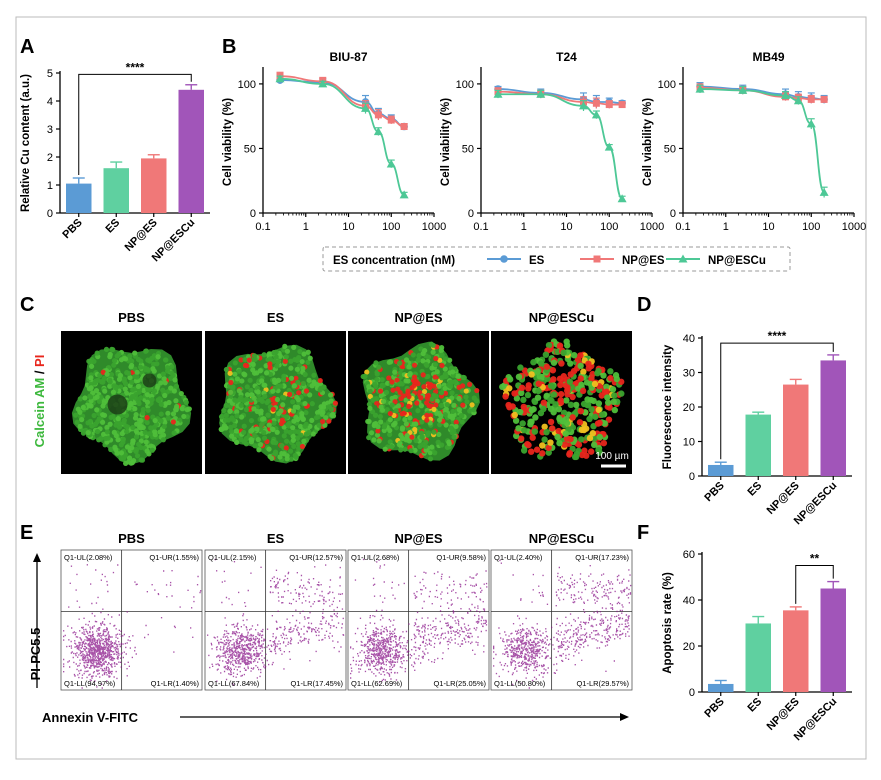 Image resolution: width=881 pixels, height=780 pixels. I want to click on stain-calcein: Calcein AM, so click(39, 413).